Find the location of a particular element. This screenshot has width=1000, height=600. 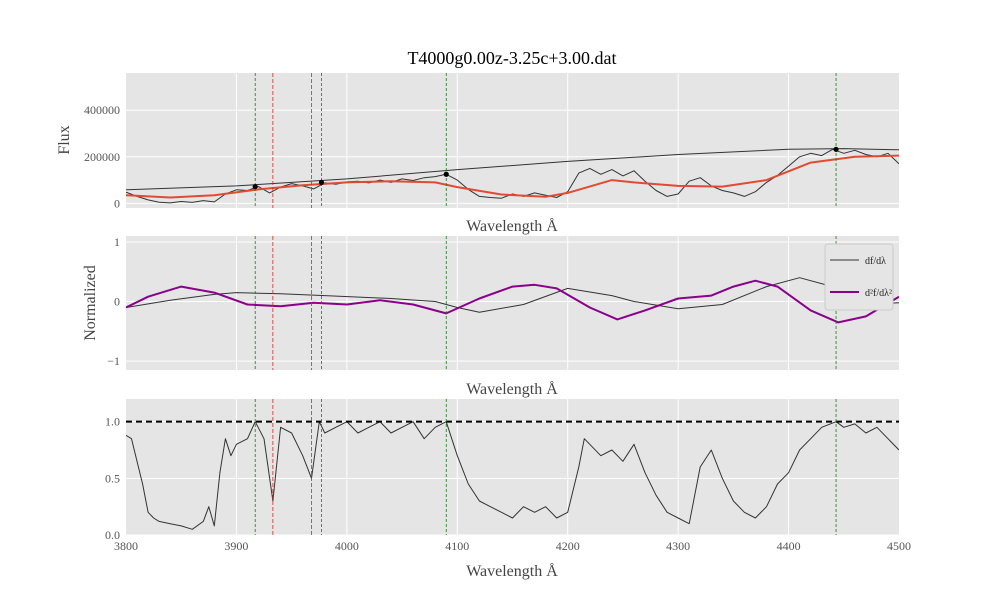

x-axis-label-top: Wavelength Å is located at coordinates (512, 226).